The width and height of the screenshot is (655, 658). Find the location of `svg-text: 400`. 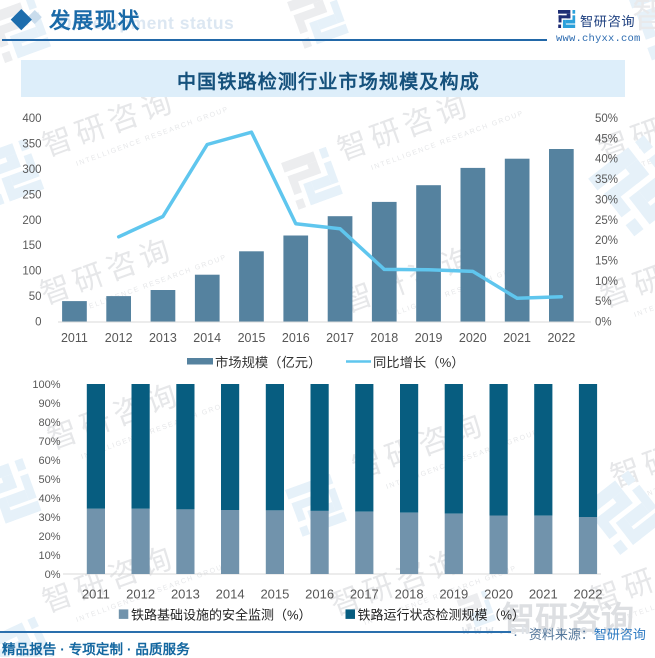

svg-text: 400 is located at coordinates (31, 119).